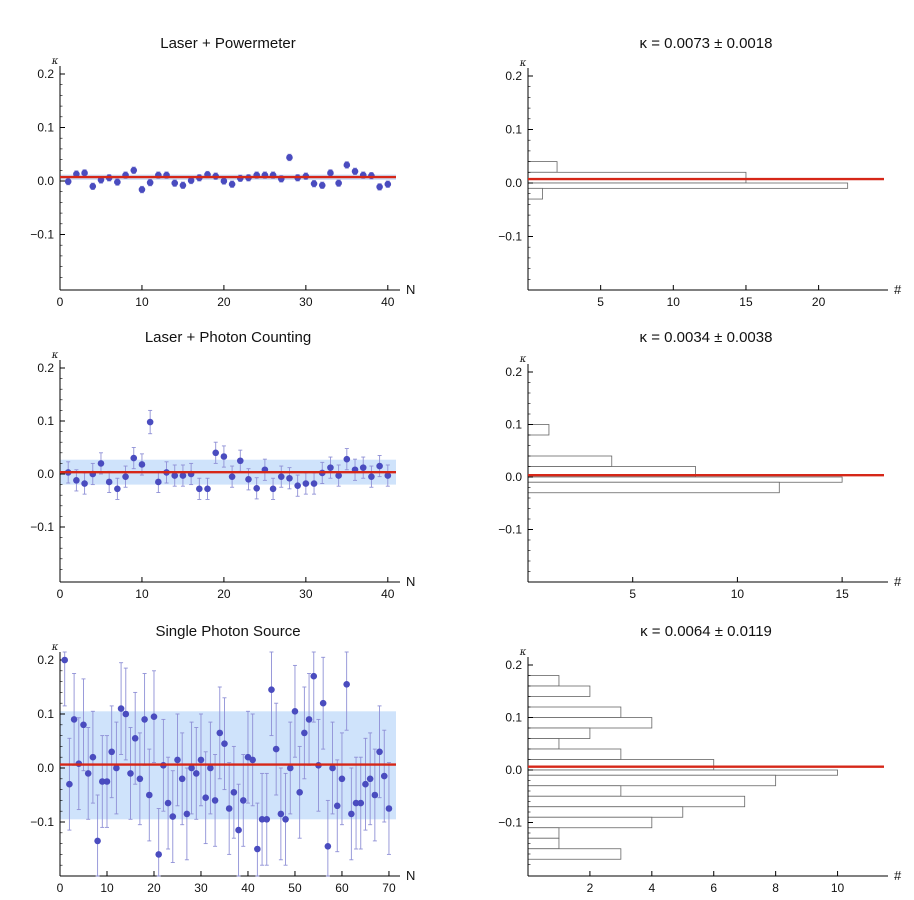 This screenshot has height=900, width=914. Describe the element at coordinates (410, 581) in the screenshot. I see `x-axis-label: N` at that location.